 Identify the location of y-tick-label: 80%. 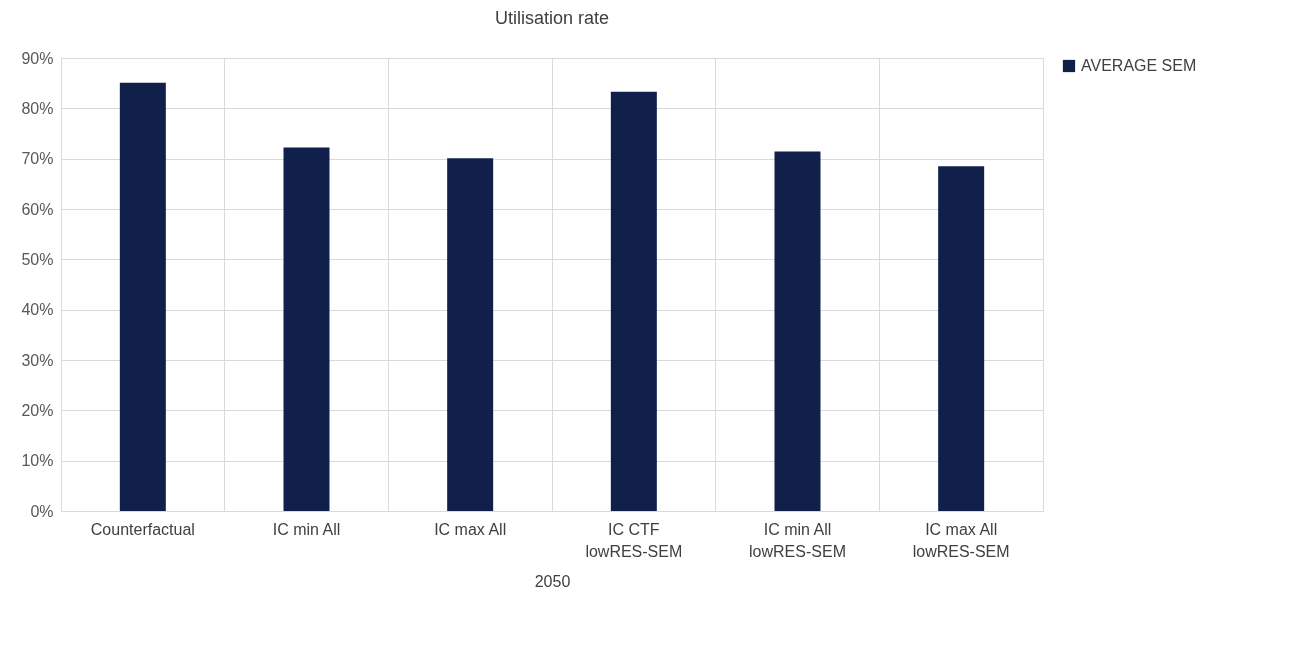
(37, 108).